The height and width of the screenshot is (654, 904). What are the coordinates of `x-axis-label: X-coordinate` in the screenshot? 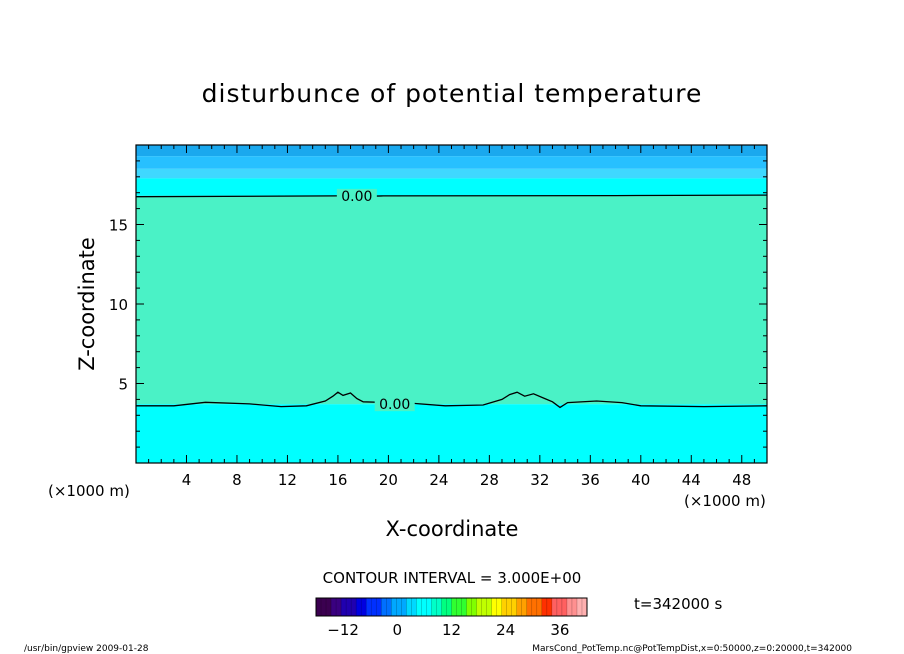 It's located at (452, 529).